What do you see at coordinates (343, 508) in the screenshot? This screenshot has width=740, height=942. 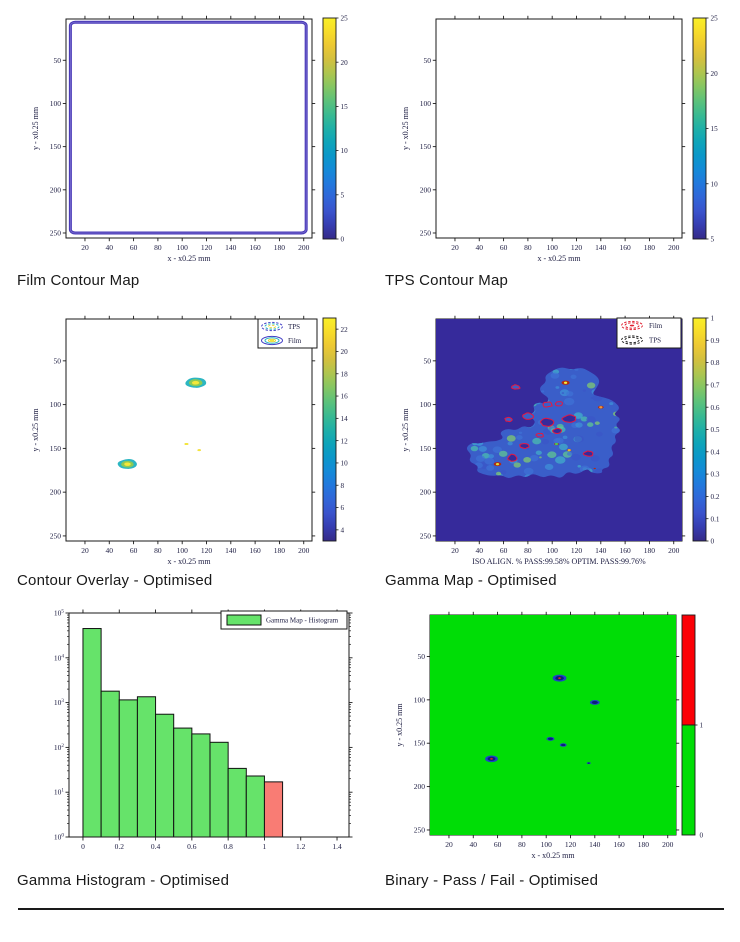 I see `svg-text: 6` at bounding box center [343, 508].